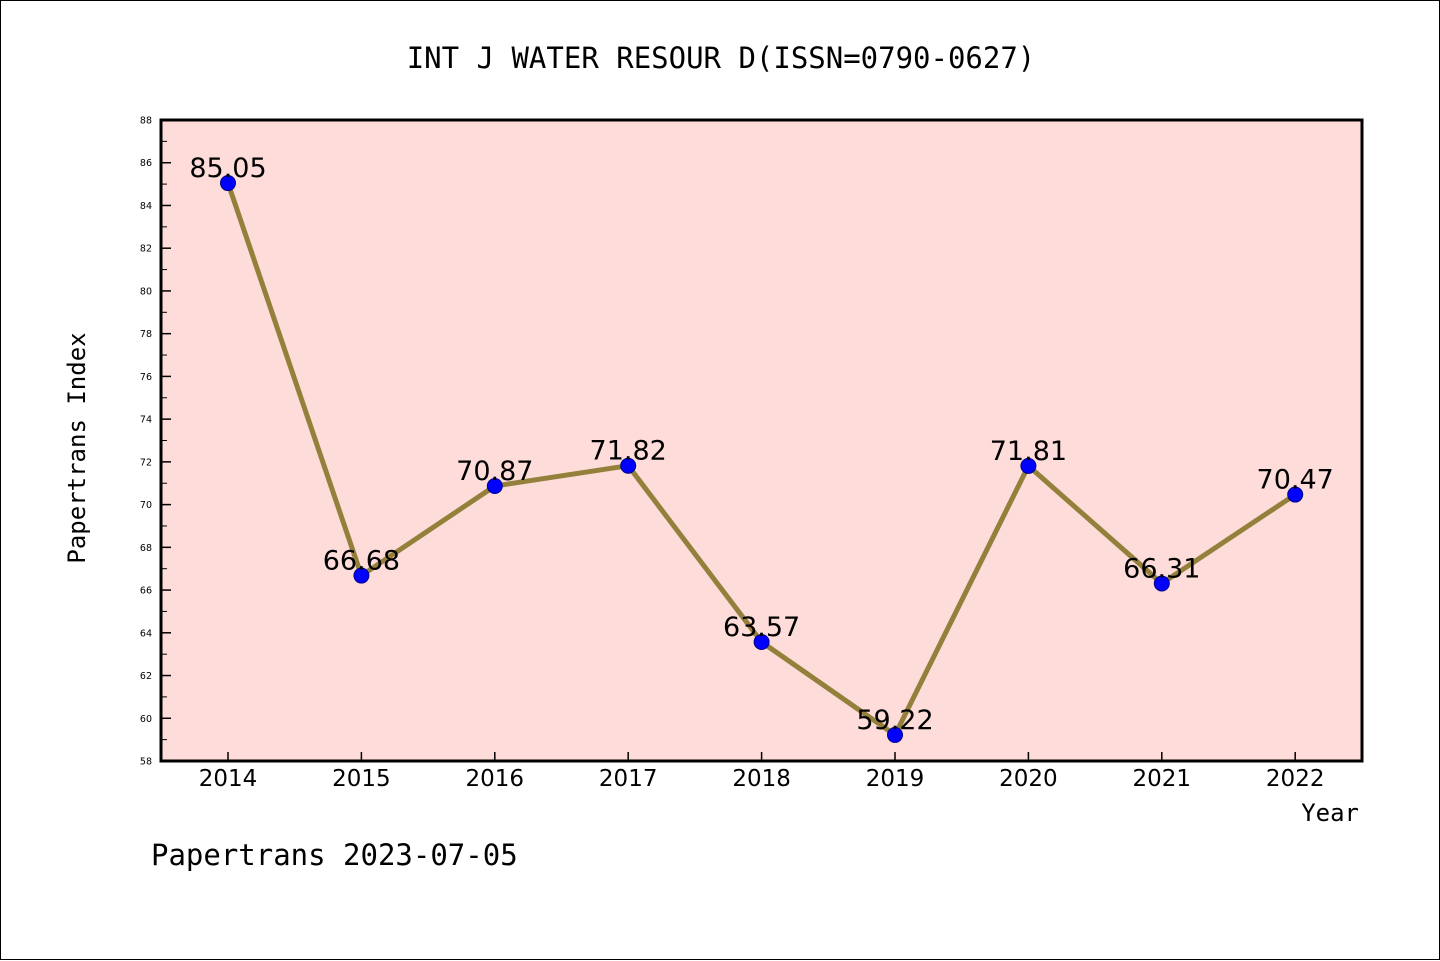 The height and width of the screenshot is (961, 1440). Describe the element at coordinates (228, 779) in the screenshot. I see `x-tick-label: 2014` at that location.